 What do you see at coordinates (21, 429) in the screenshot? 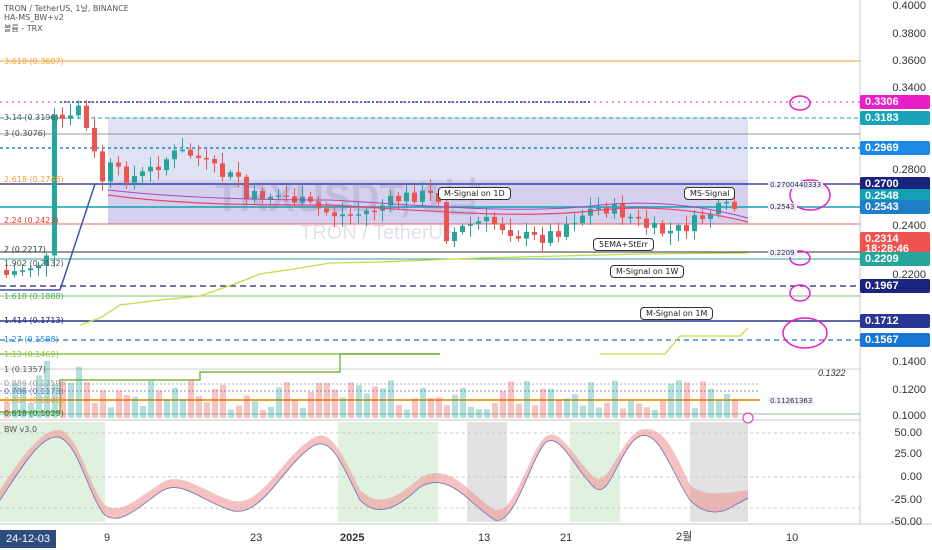
I see `oscillator-title: BW v3.0` at bounding box center [21, 429].